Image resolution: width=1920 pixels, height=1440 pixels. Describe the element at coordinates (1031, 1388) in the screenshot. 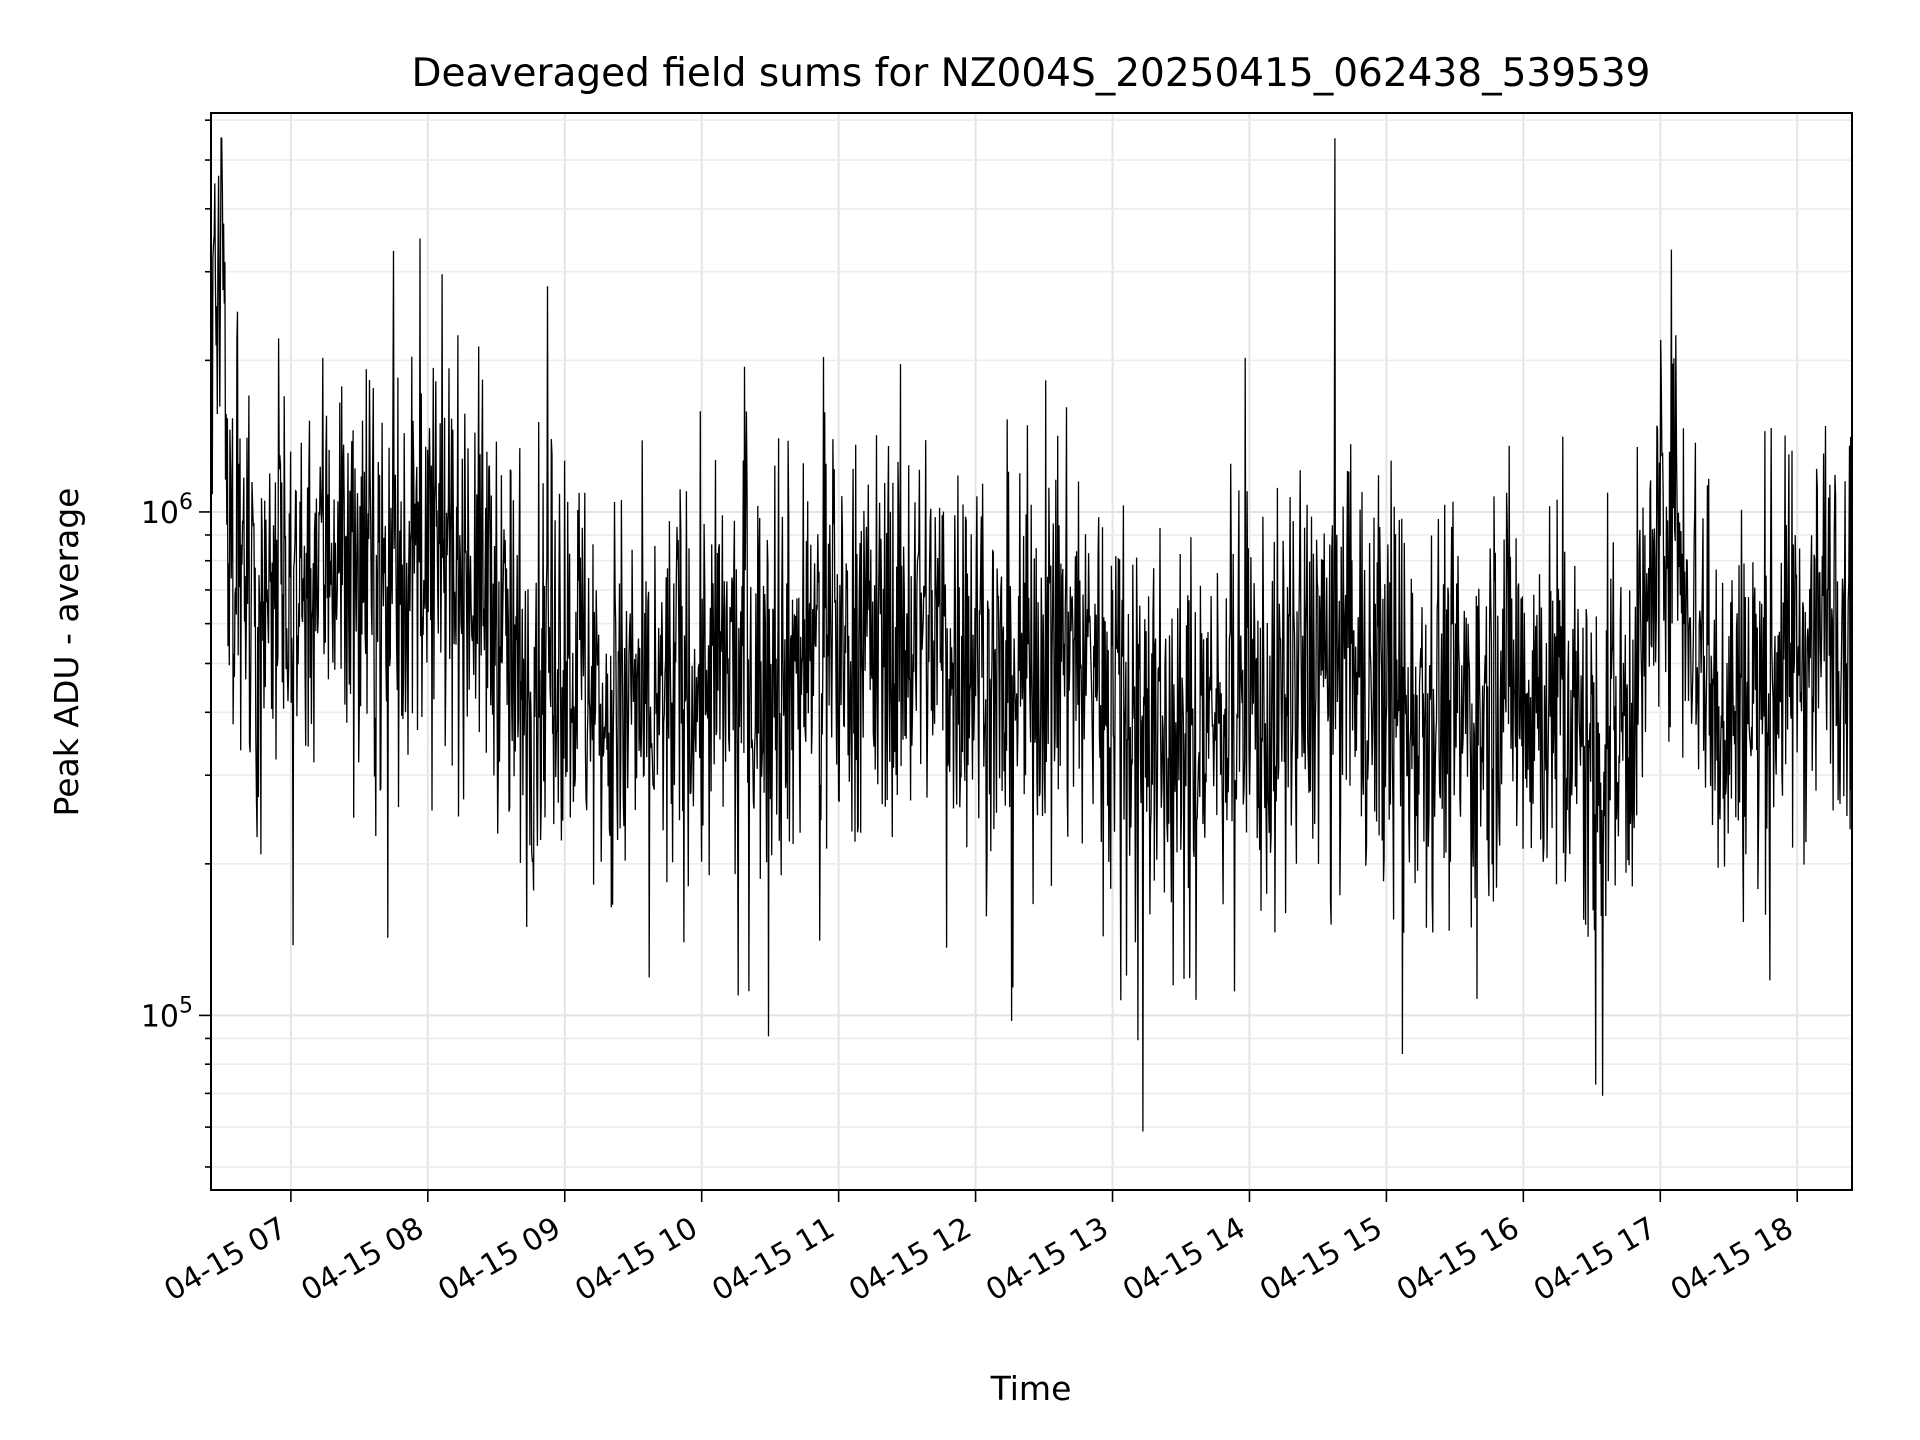

I see `x-axis-label: Time` at that location.